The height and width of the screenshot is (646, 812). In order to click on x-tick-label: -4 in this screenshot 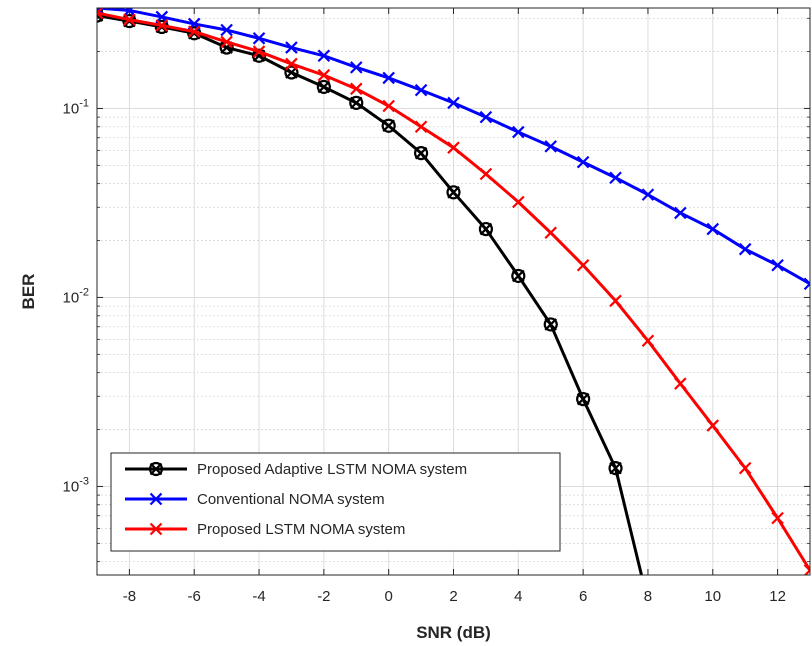, I will do `click(258, 596)`.